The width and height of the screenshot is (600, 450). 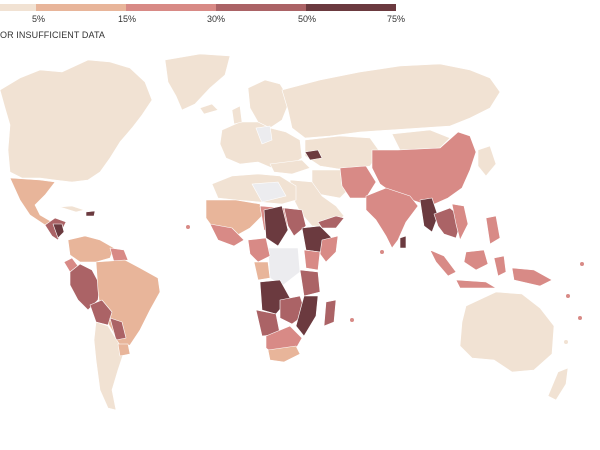 I want to click on sulawesi, so click(x=500, y=266).